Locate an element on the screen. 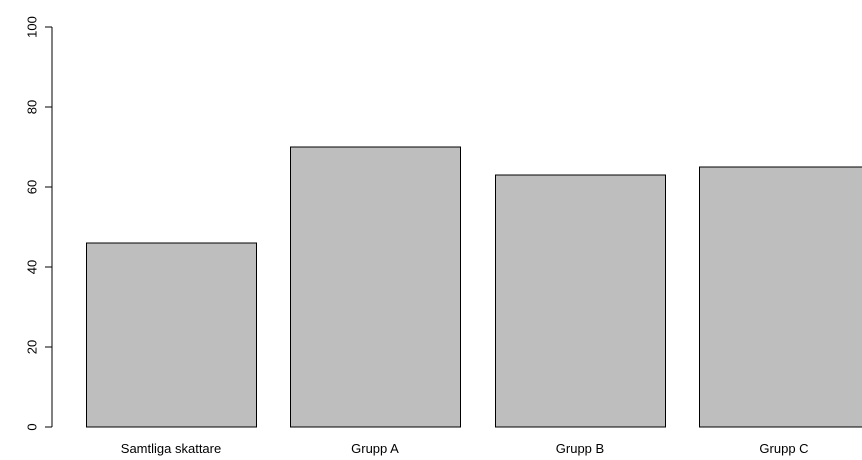  x-category-label: Grupp B is located at coordinates (580, 448).